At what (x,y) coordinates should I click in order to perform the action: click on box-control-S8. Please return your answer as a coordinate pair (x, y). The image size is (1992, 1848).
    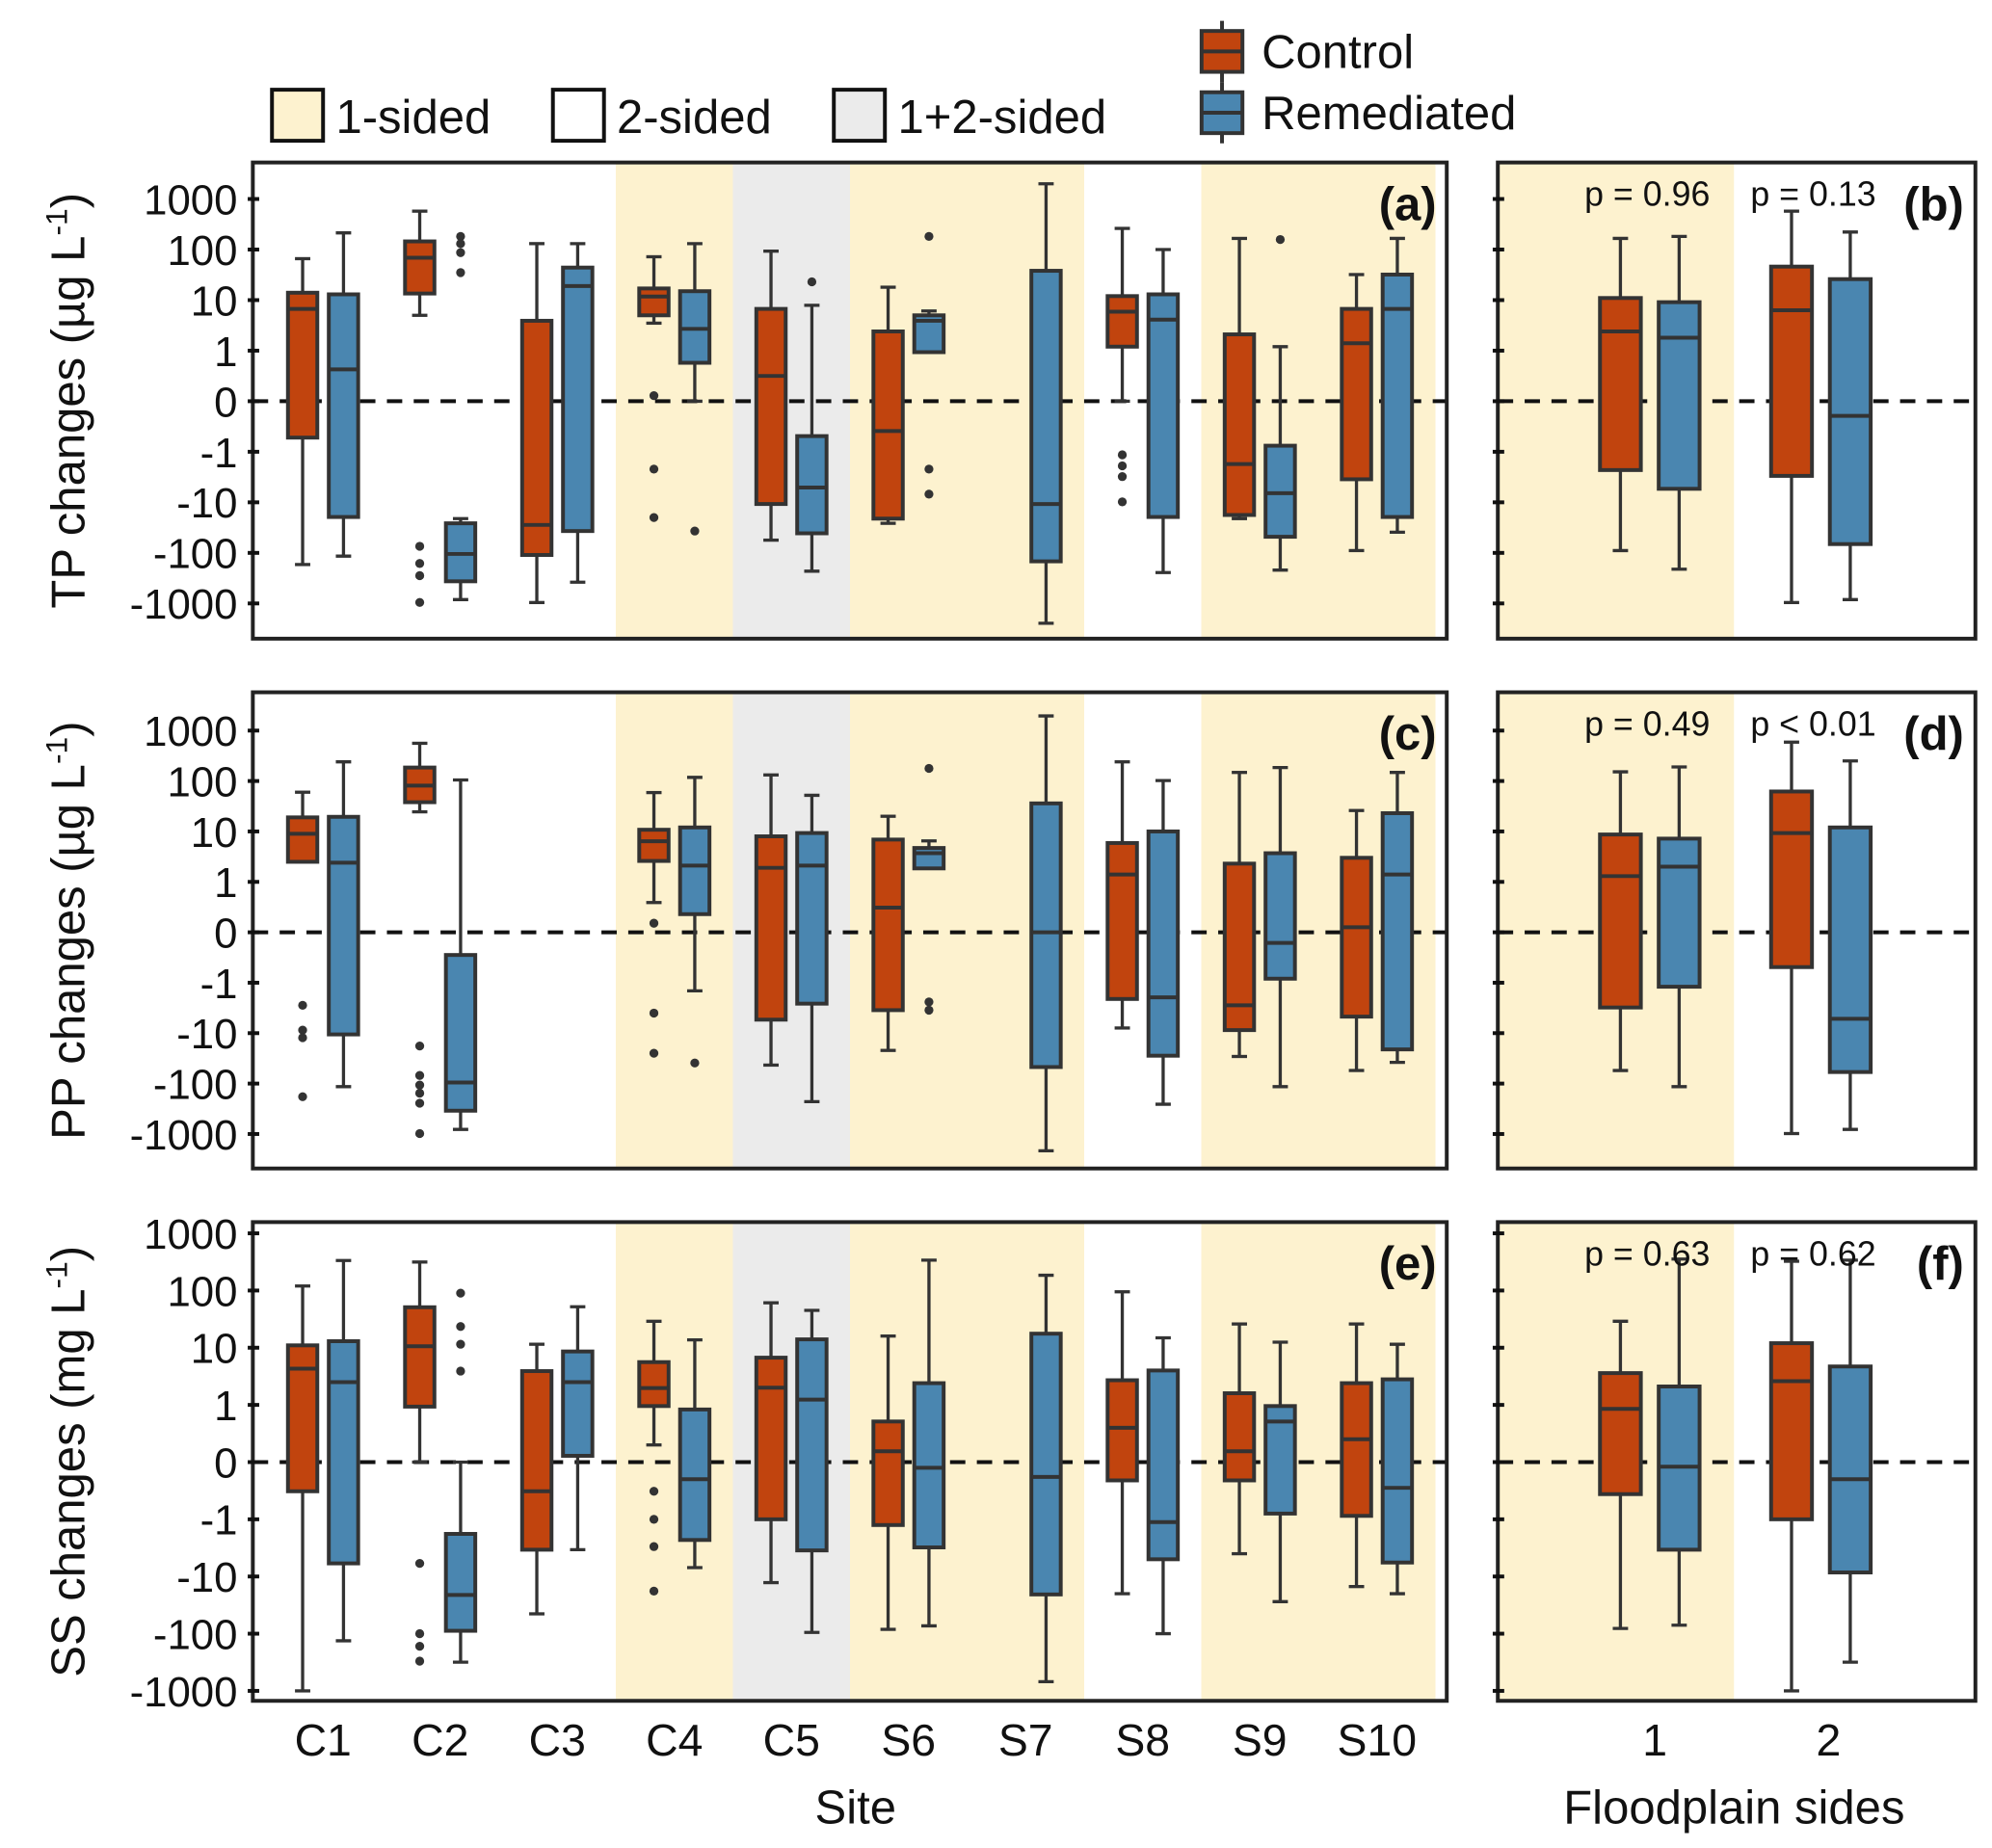
    Looking at the image, I should click on (1122, 366).